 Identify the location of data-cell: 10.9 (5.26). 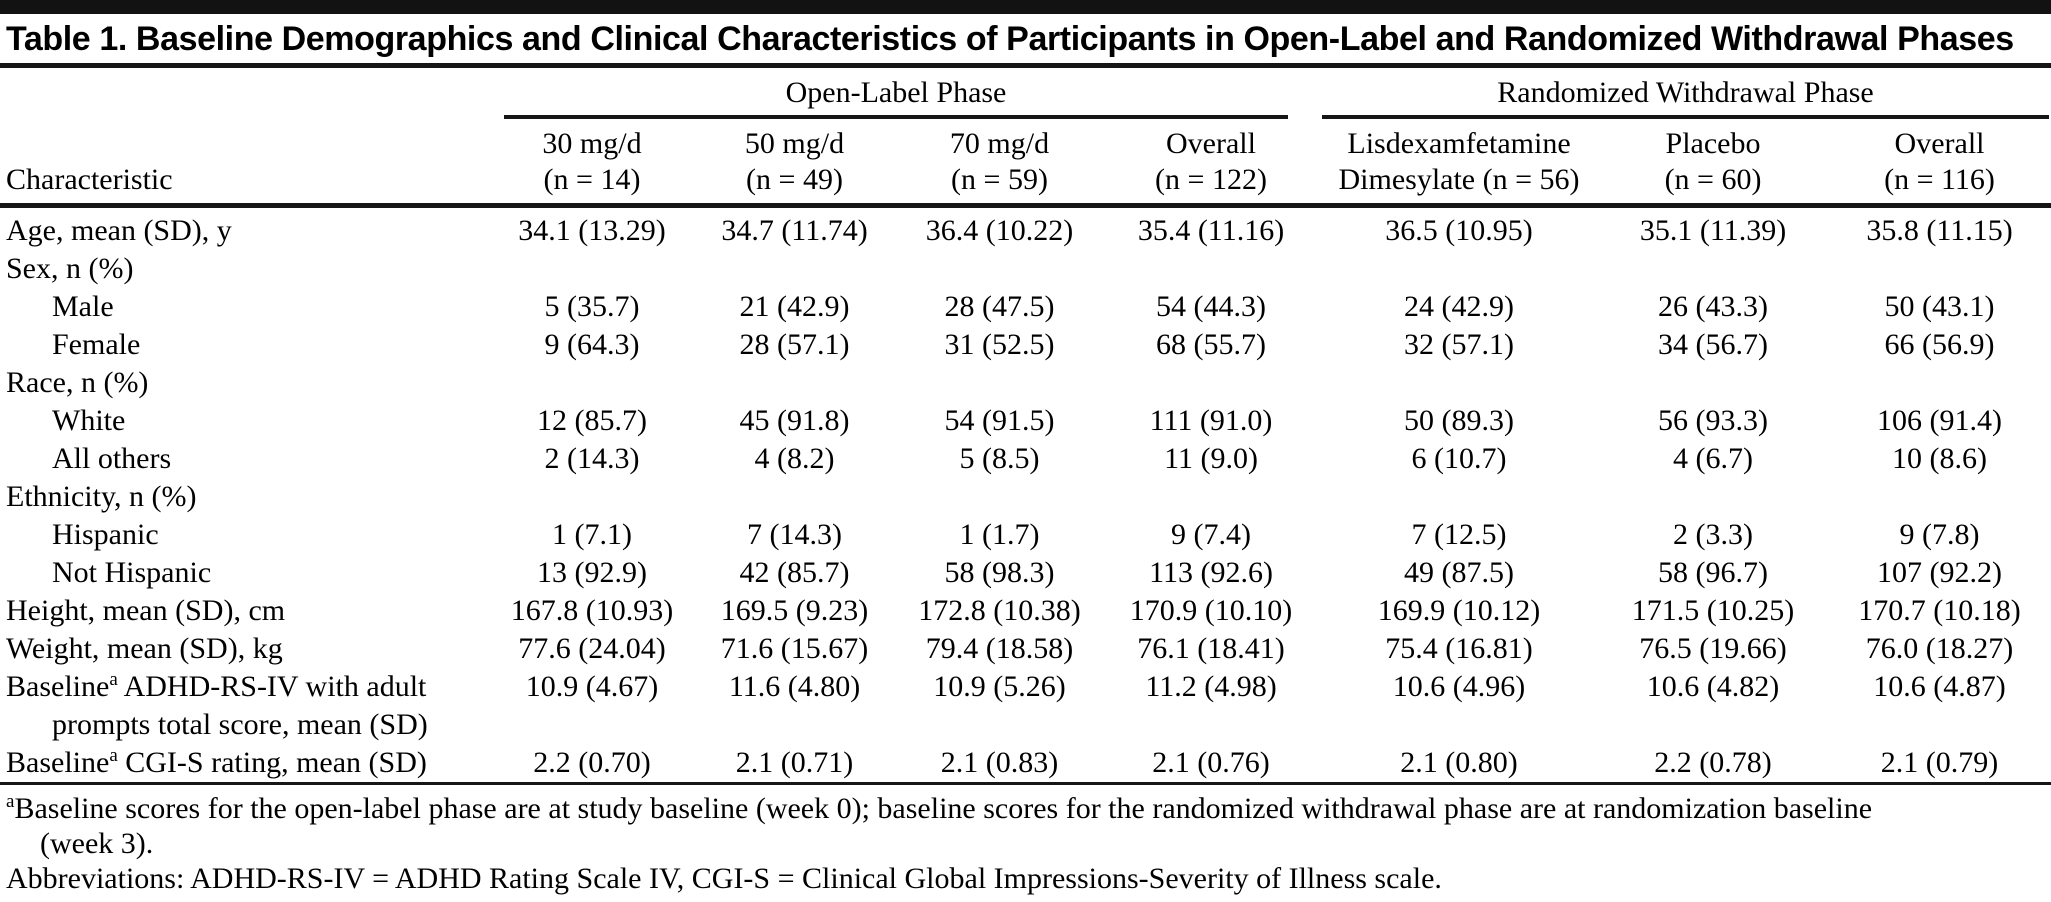
(999, 686).